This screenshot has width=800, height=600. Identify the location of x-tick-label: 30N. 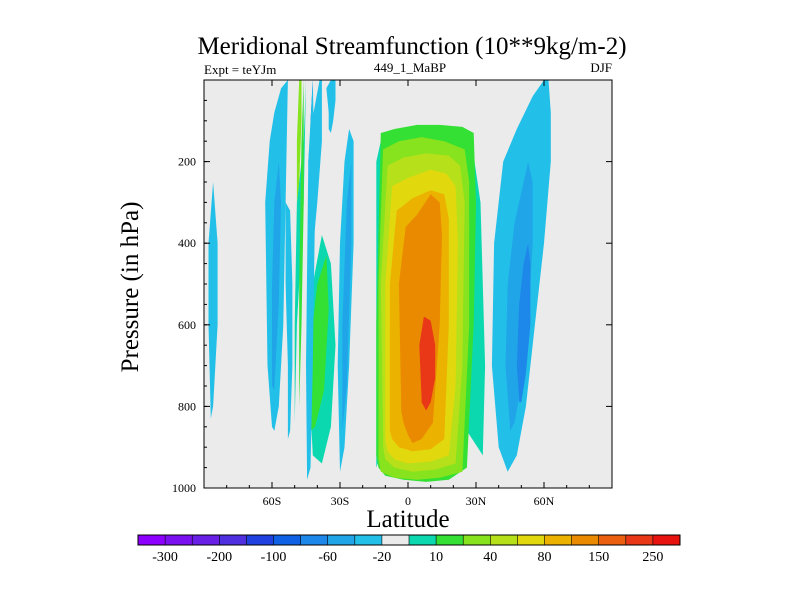
(476, 501).